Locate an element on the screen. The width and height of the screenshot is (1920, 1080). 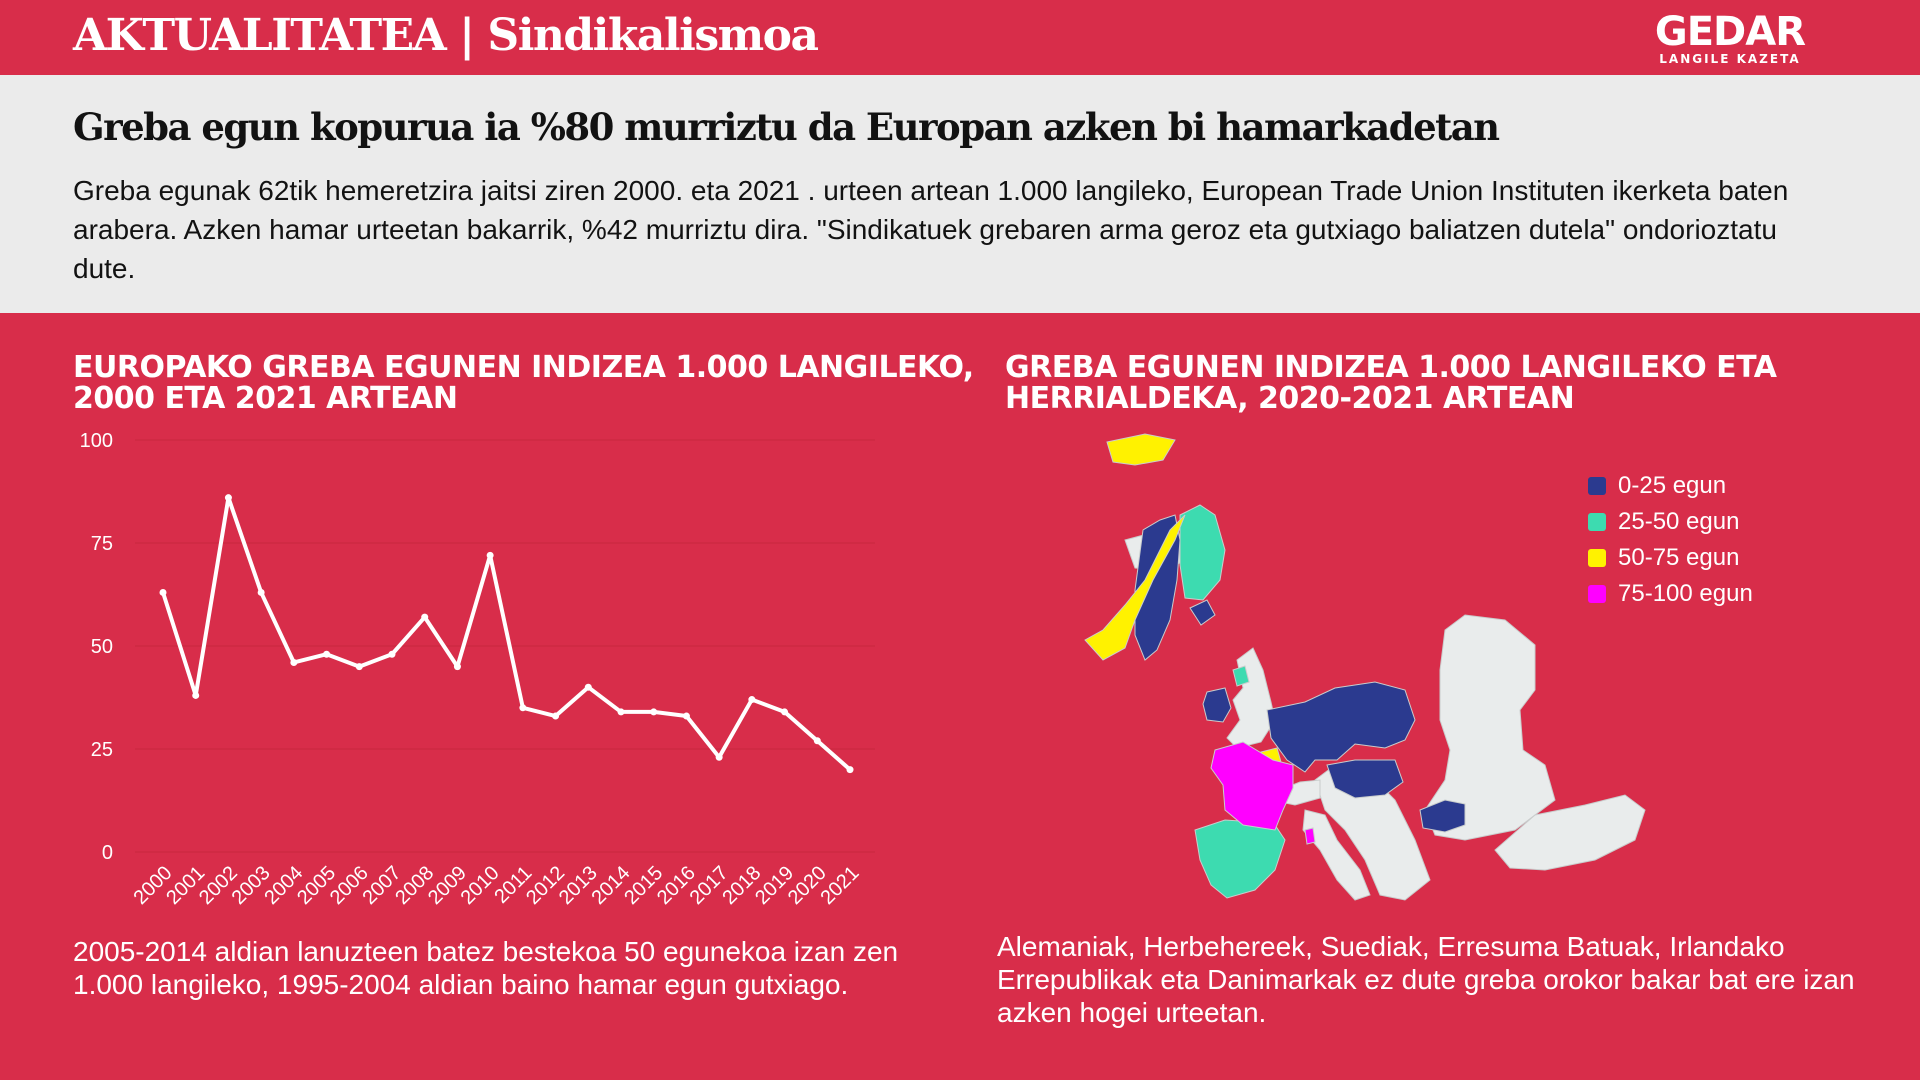
map-finland-south is located at coordinates (1202, 612).